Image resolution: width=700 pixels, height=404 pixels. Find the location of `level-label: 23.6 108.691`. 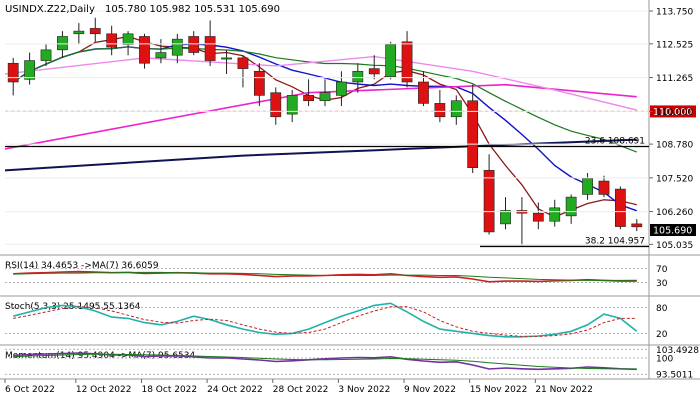

level-label: 23.6 108.691 is located at coordinates (615, 141).